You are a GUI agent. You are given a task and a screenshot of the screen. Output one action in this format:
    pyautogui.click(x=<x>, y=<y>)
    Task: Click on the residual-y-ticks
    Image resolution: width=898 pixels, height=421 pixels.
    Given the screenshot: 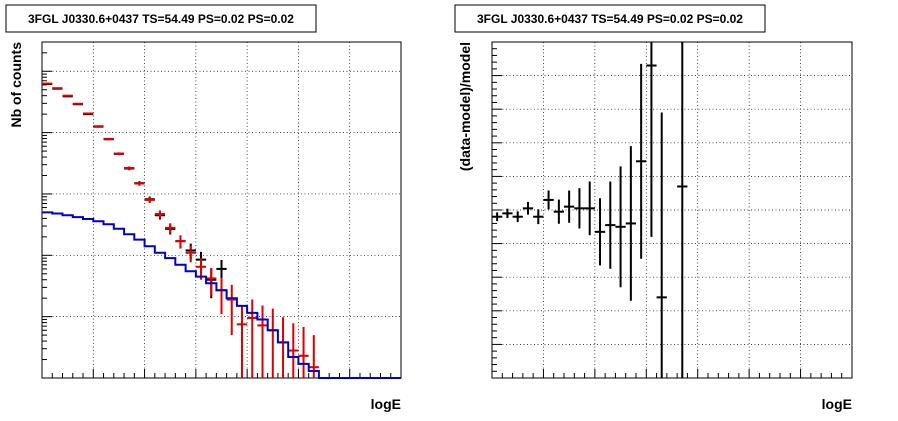 What is the action you would take?
    pyautogui.click(x=497, y=210)
    